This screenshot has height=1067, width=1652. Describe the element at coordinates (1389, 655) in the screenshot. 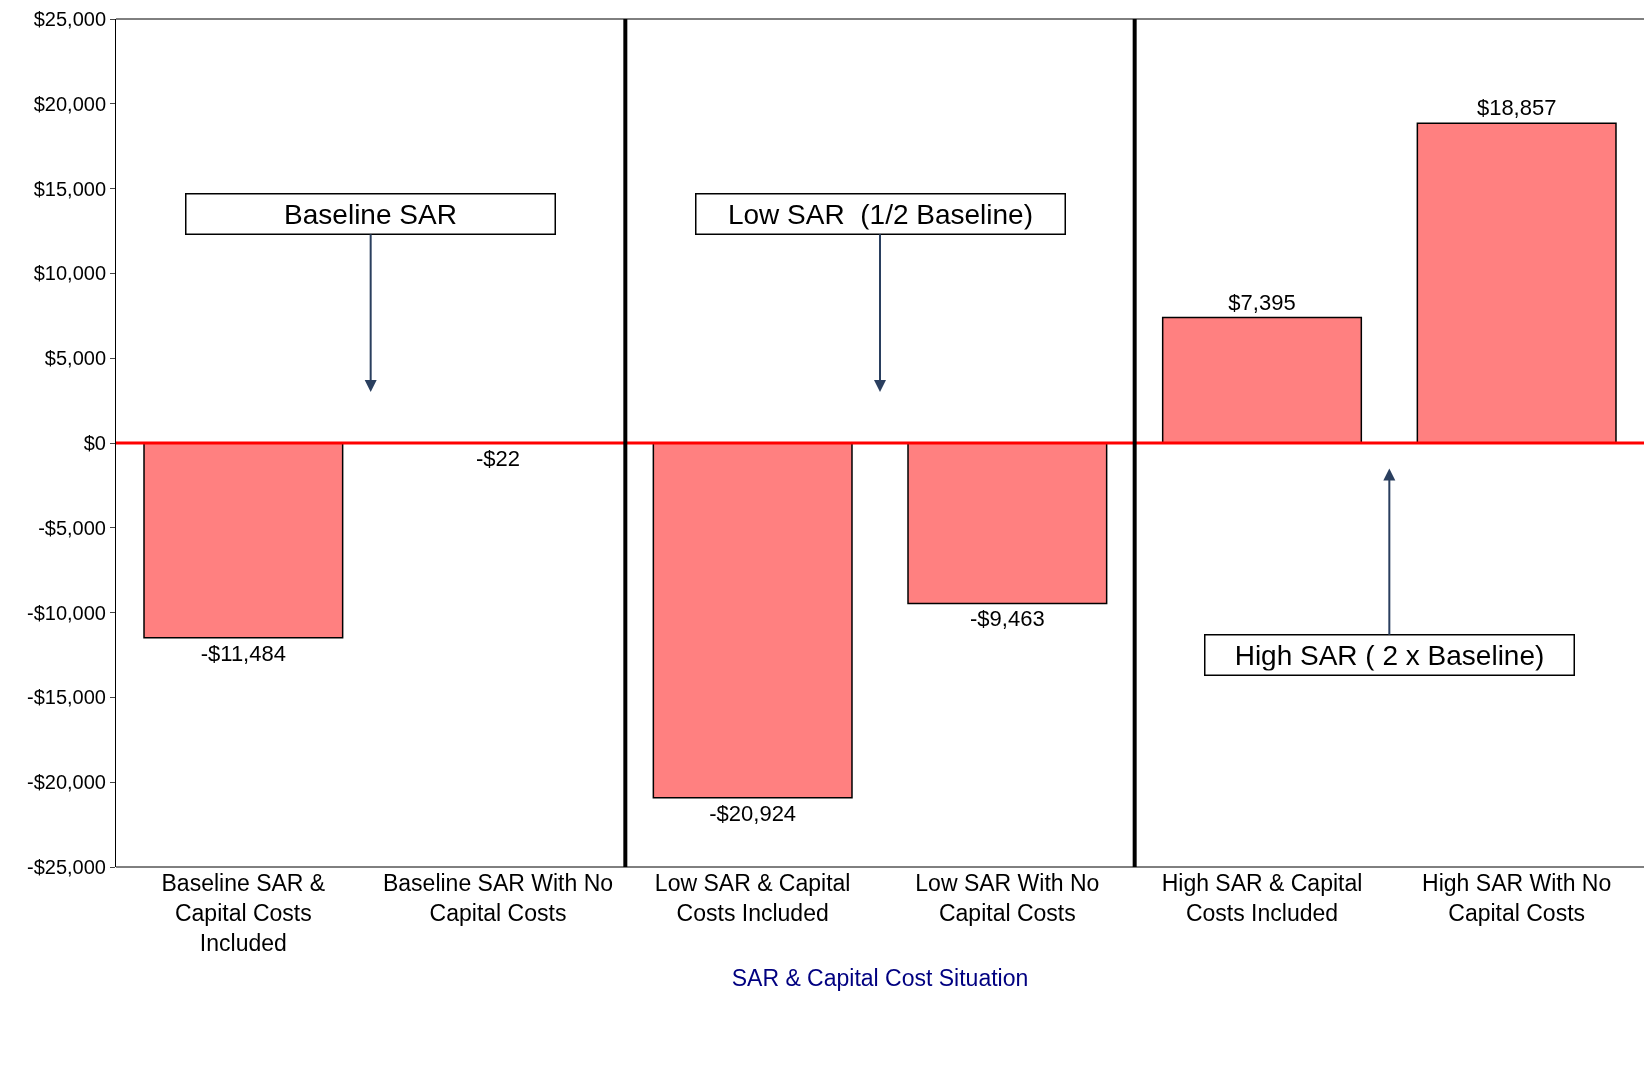

I see `annotation: High SAR ( 2 x Baseline)` at that location.